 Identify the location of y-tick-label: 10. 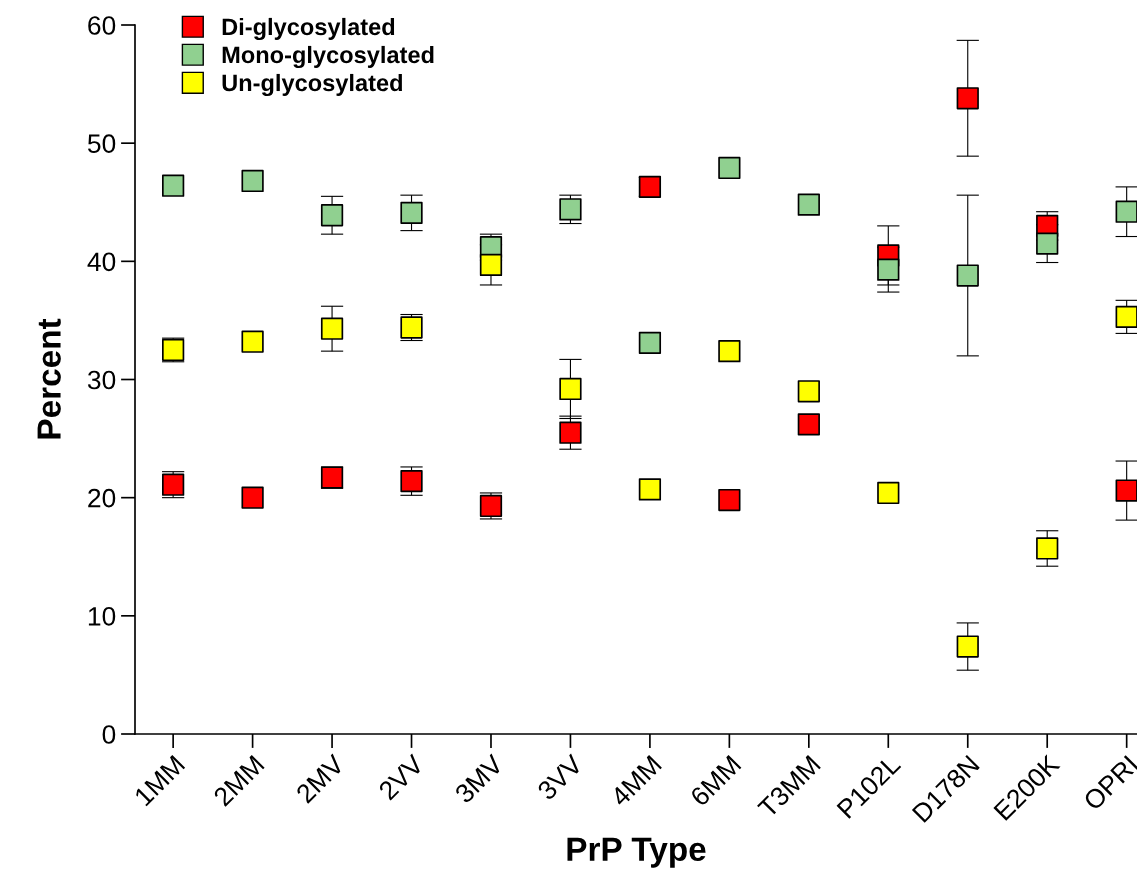
(102, 616).